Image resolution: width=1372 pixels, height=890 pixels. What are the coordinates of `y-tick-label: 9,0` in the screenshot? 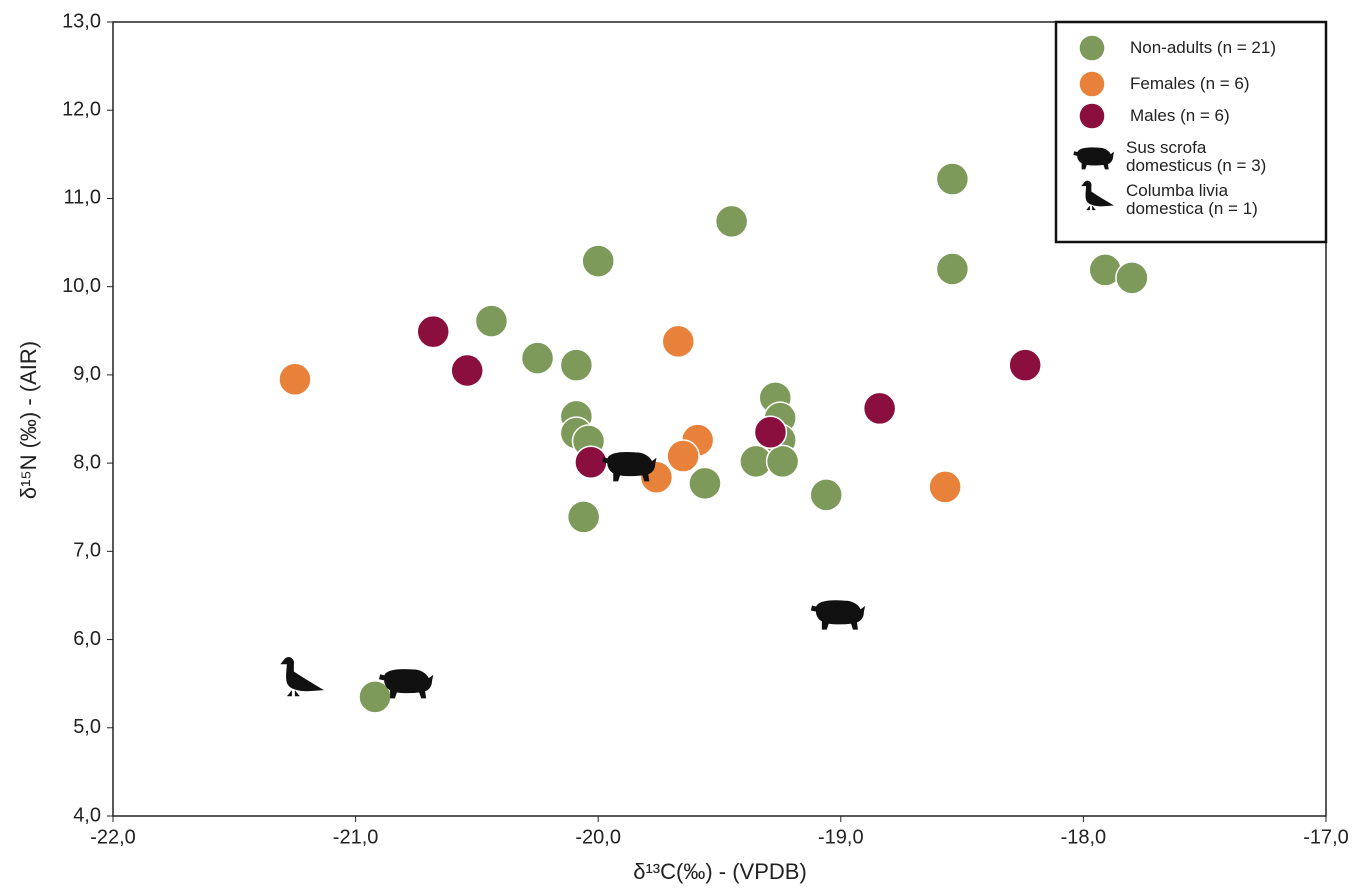 It's located at (87, 374).